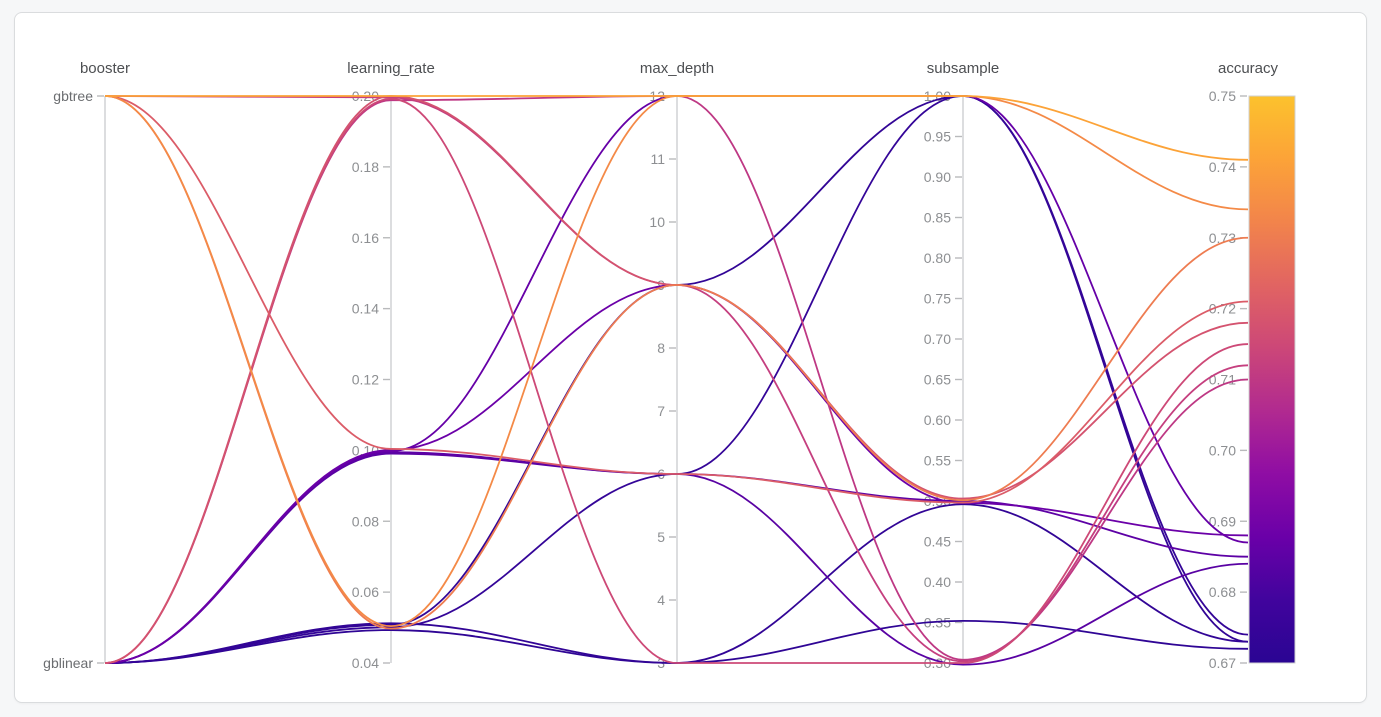 The height and width of the screenshot is (717, 1381). What do you see at coordinates (365, 592) in the screenshot?
I see `tick-label-learning_rate: 0.06` at bounding box center [365, 592].